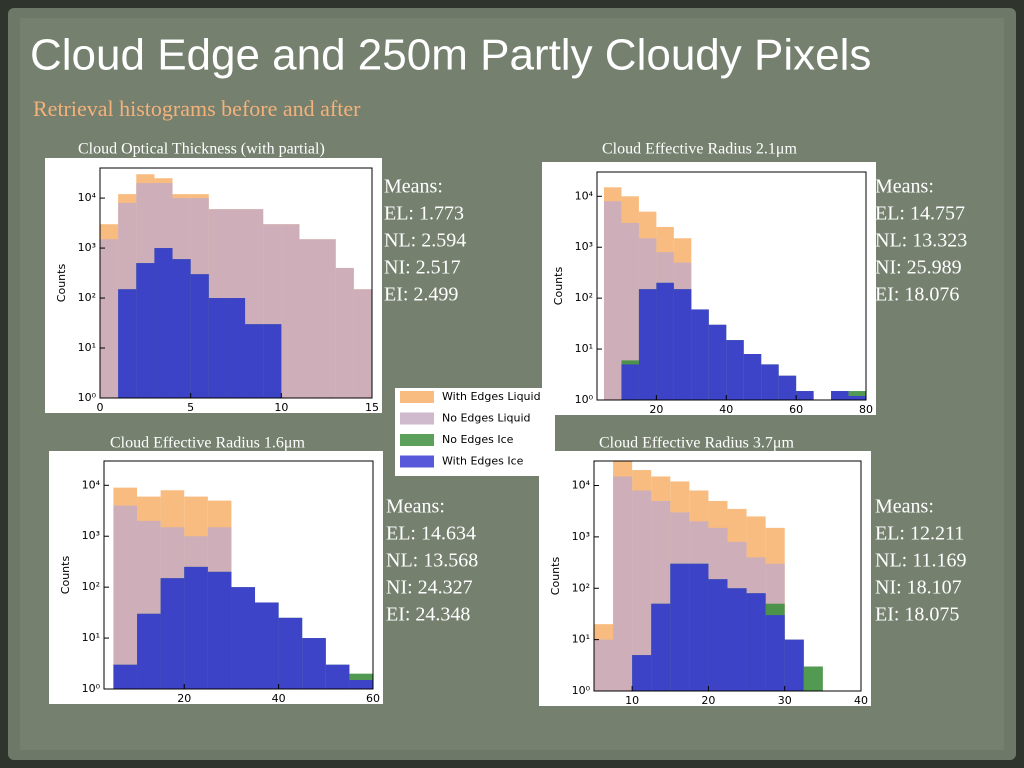  What do you see at coordinates (450, 55) in the screenshot?
I see `slide-title: Cloud Edge and 250m Partly Cloudy Pixels` at bounding box center [450, 55].